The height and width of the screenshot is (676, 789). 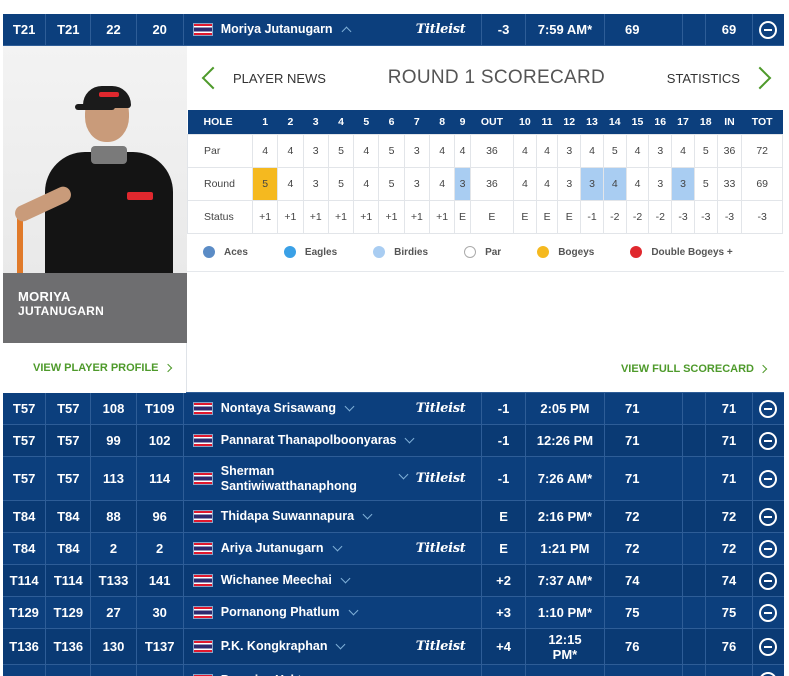 I want to click on rank-2: 2, so click(x=160, y=548).